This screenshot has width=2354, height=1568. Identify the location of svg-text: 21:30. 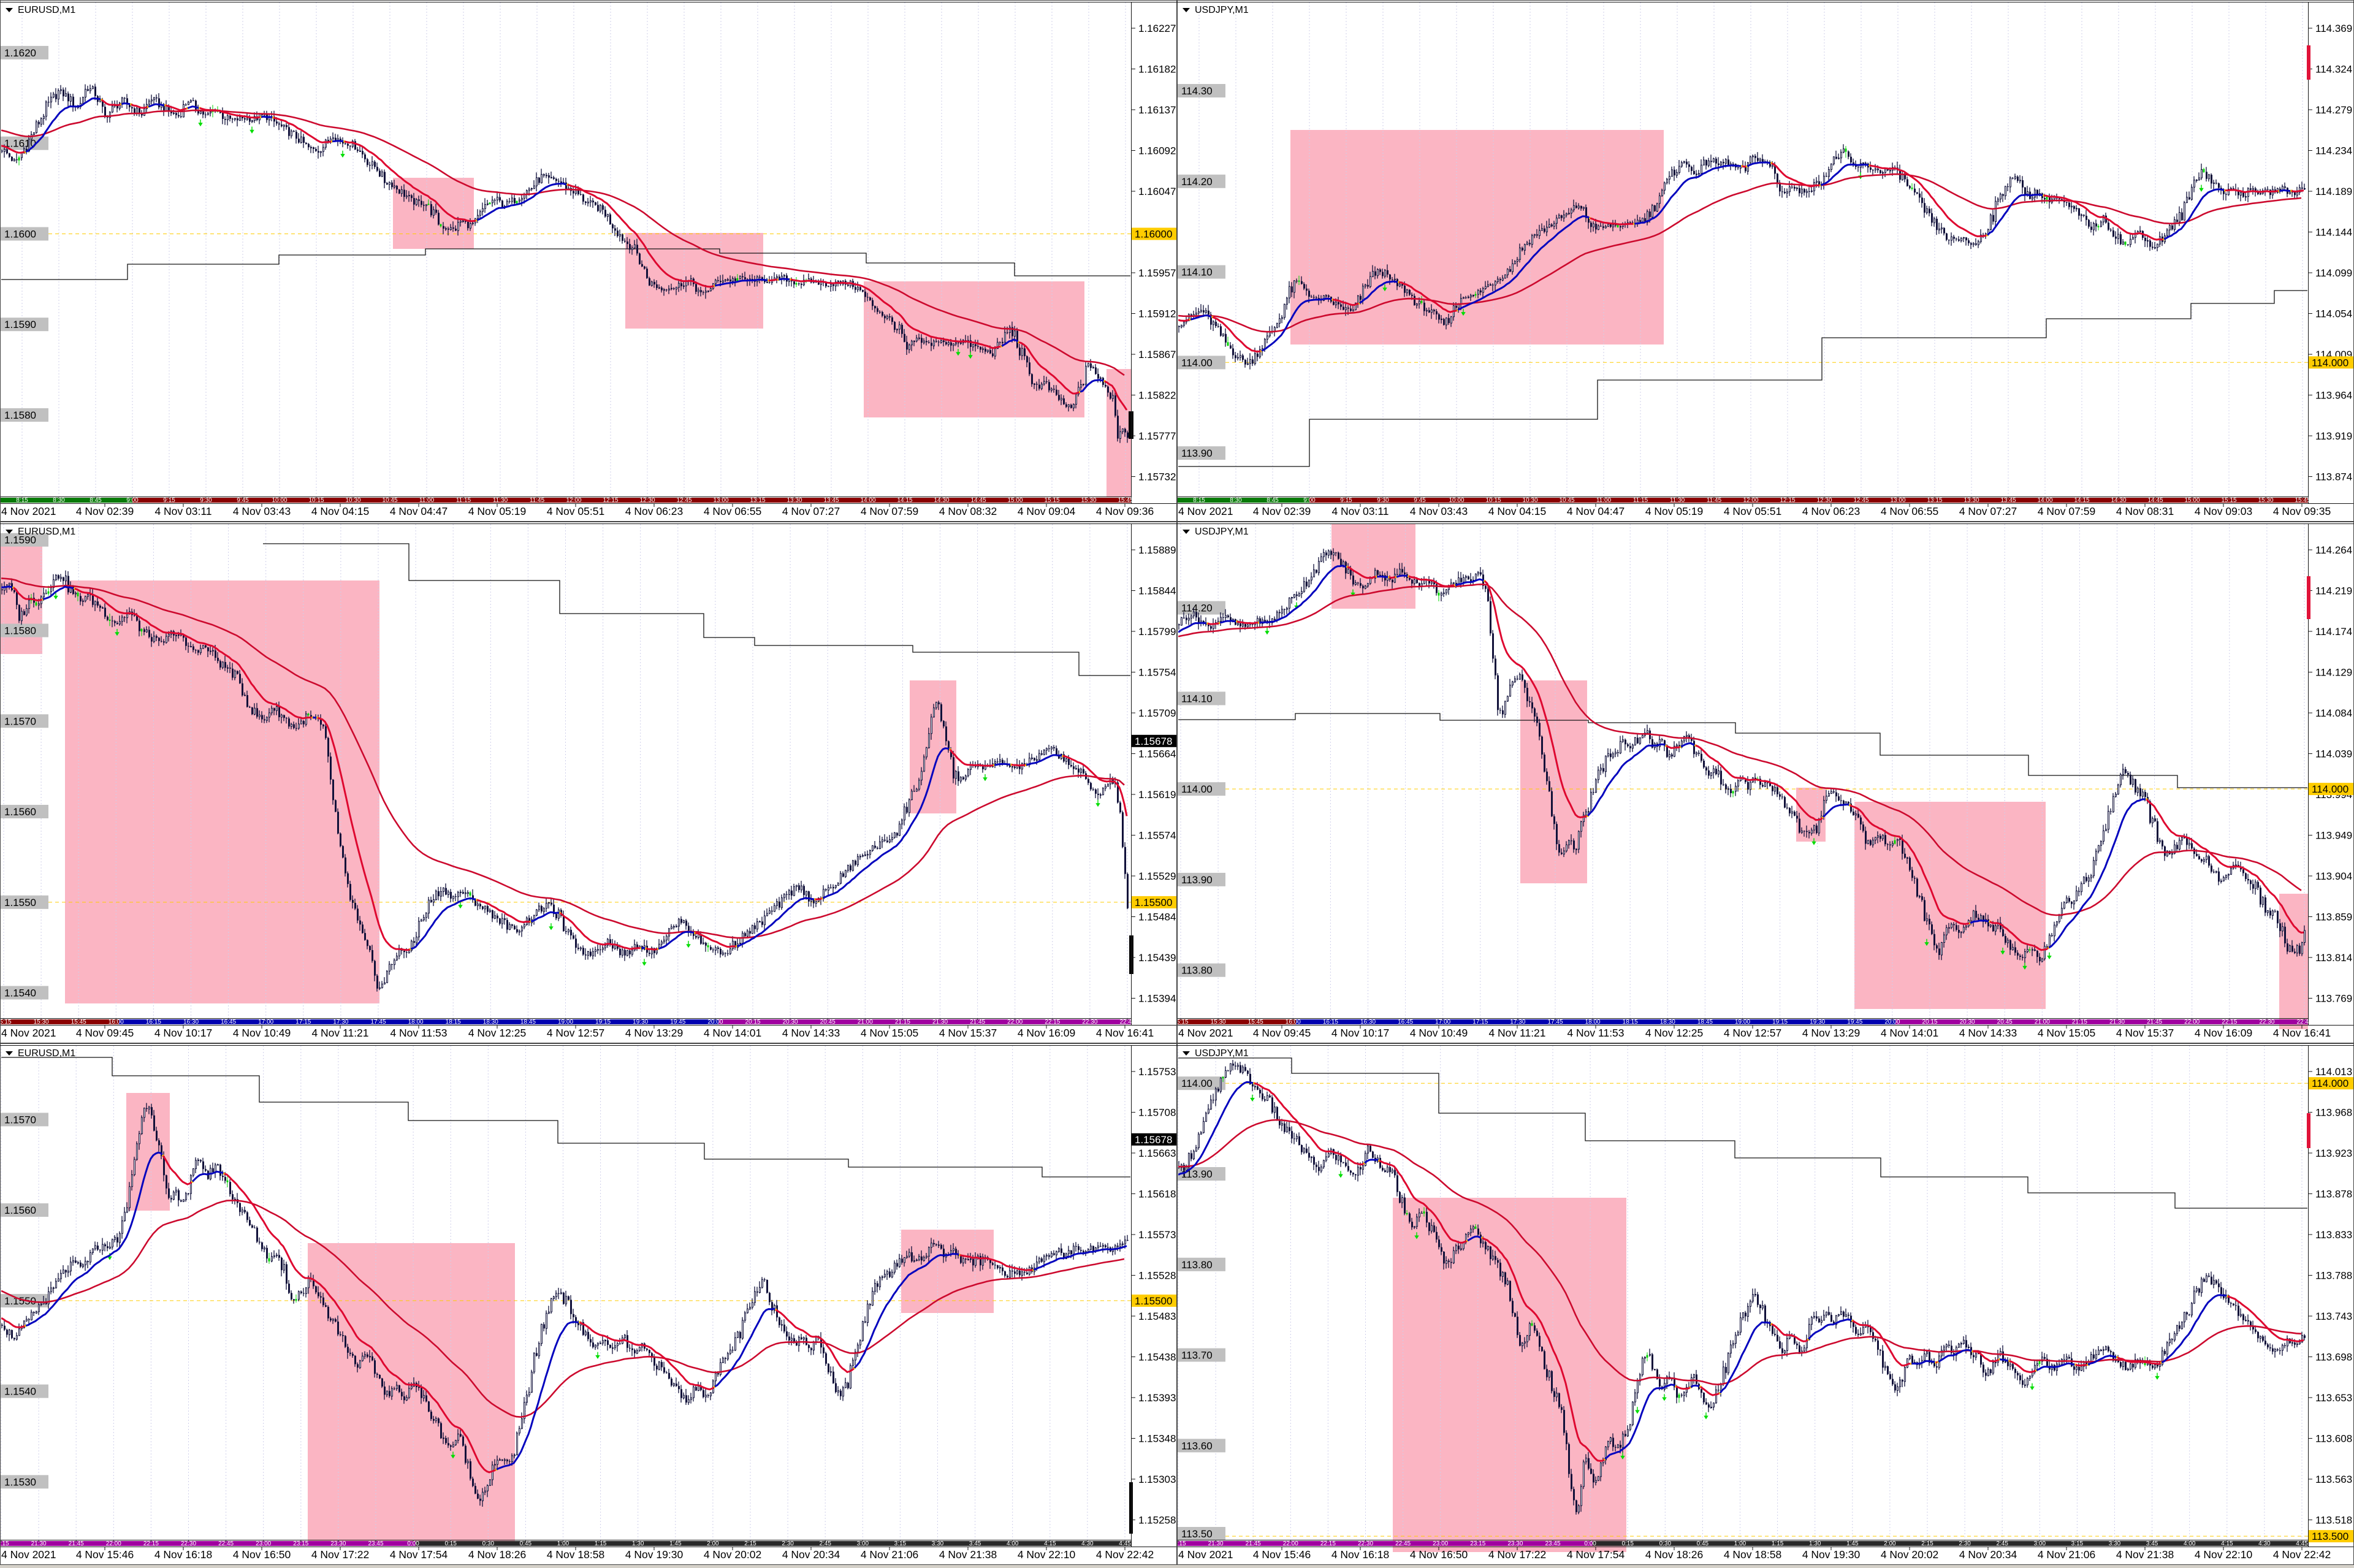
(1216, 1543).